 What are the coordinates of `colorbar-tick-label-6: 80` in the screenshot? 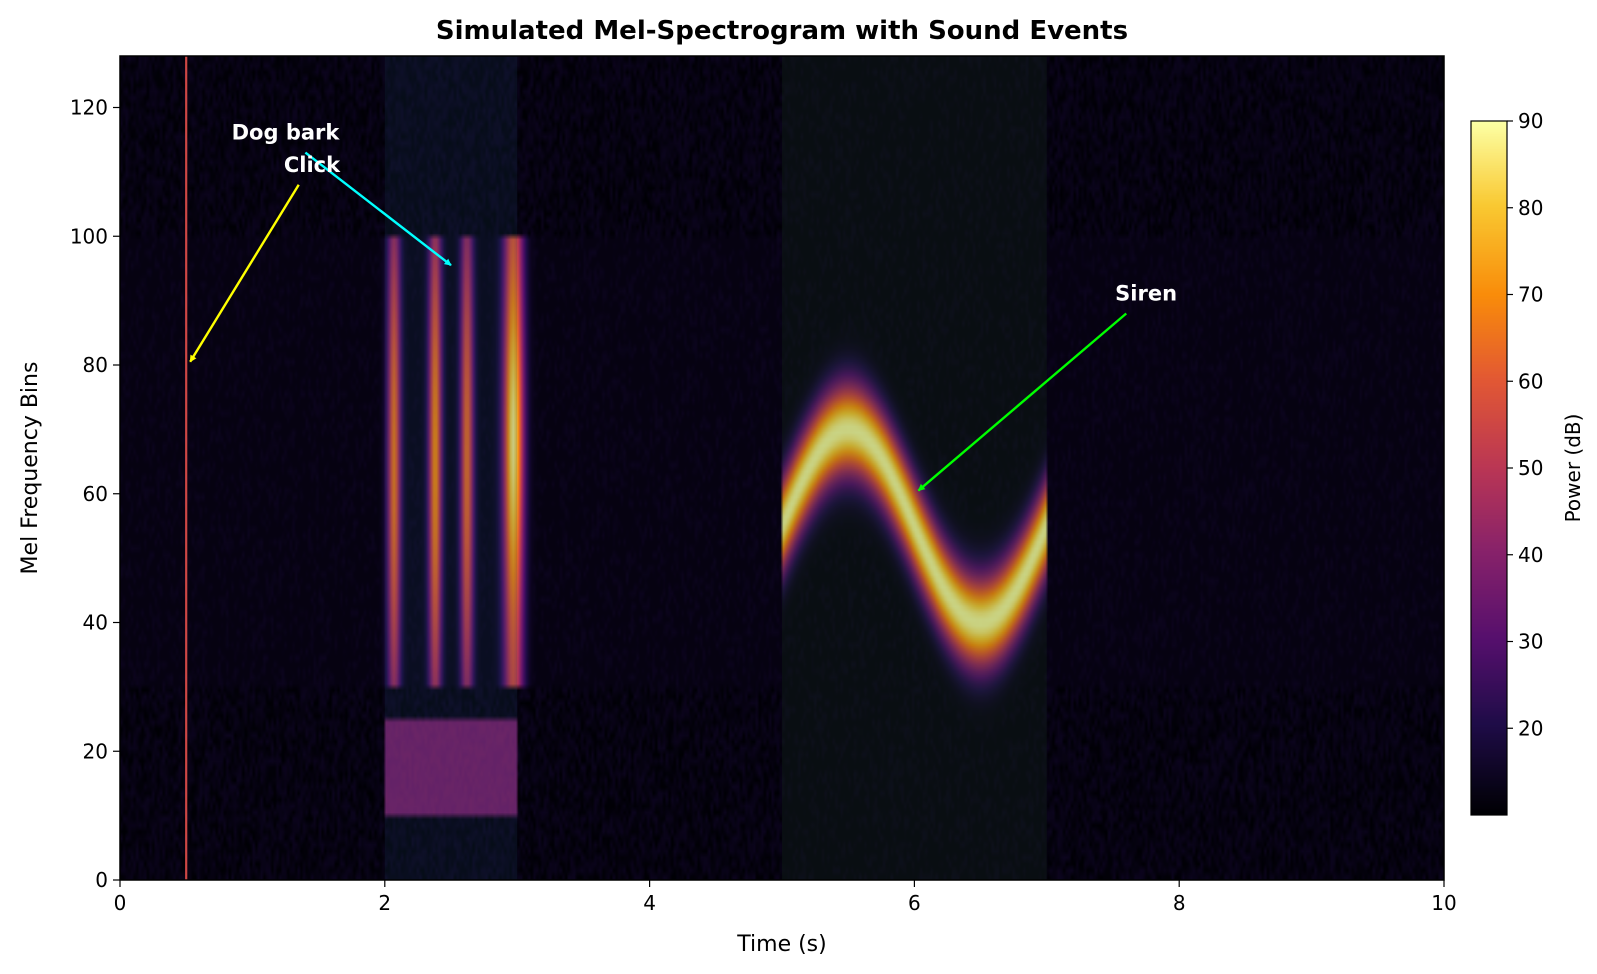 It's located at (1530, 208).